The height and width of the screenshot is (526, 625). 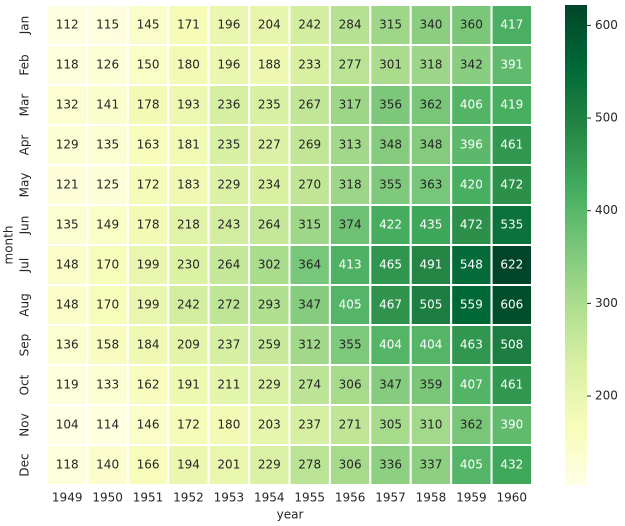 I want to click on cell-label: 132, so click(x=67, y=105).